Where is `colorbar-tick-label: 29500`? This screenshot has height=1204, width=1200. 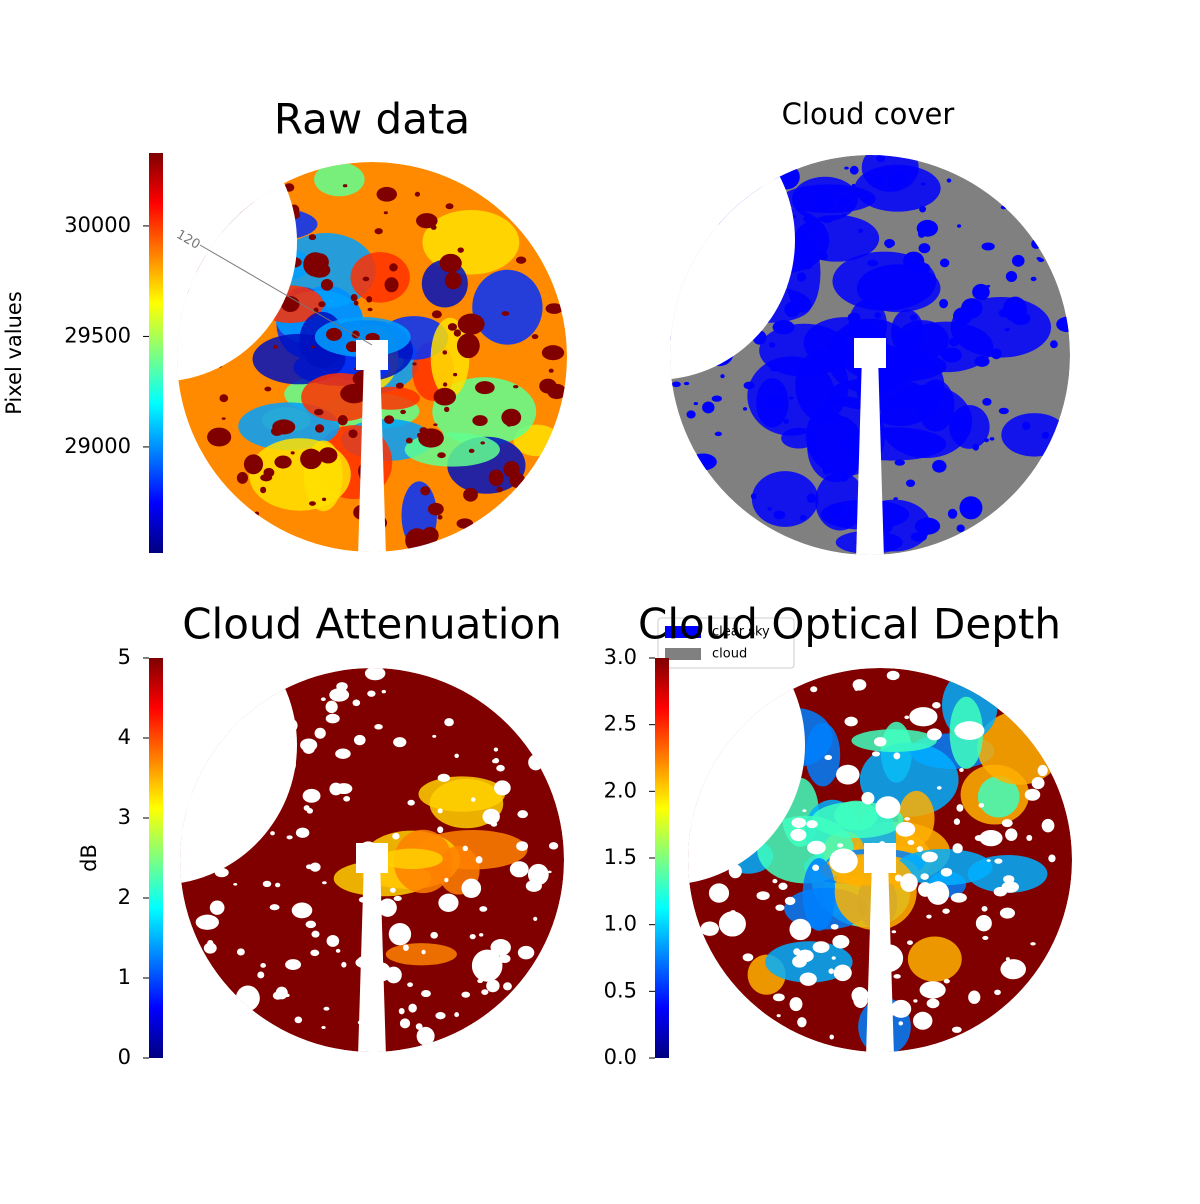 colorbar-tick-label: 29500 is located at coordinates (97, 335).